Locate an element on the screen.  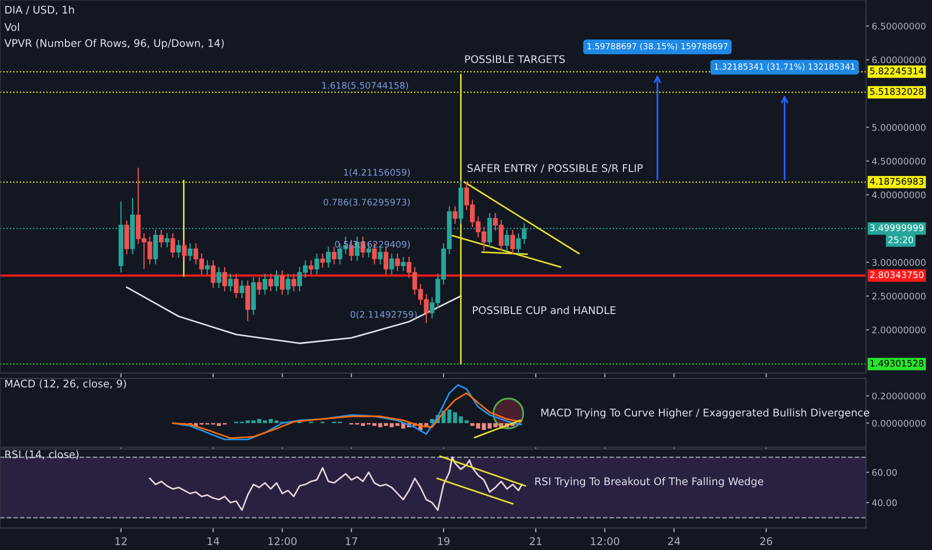
text: 25:20 is located at coordinates (901, 240).